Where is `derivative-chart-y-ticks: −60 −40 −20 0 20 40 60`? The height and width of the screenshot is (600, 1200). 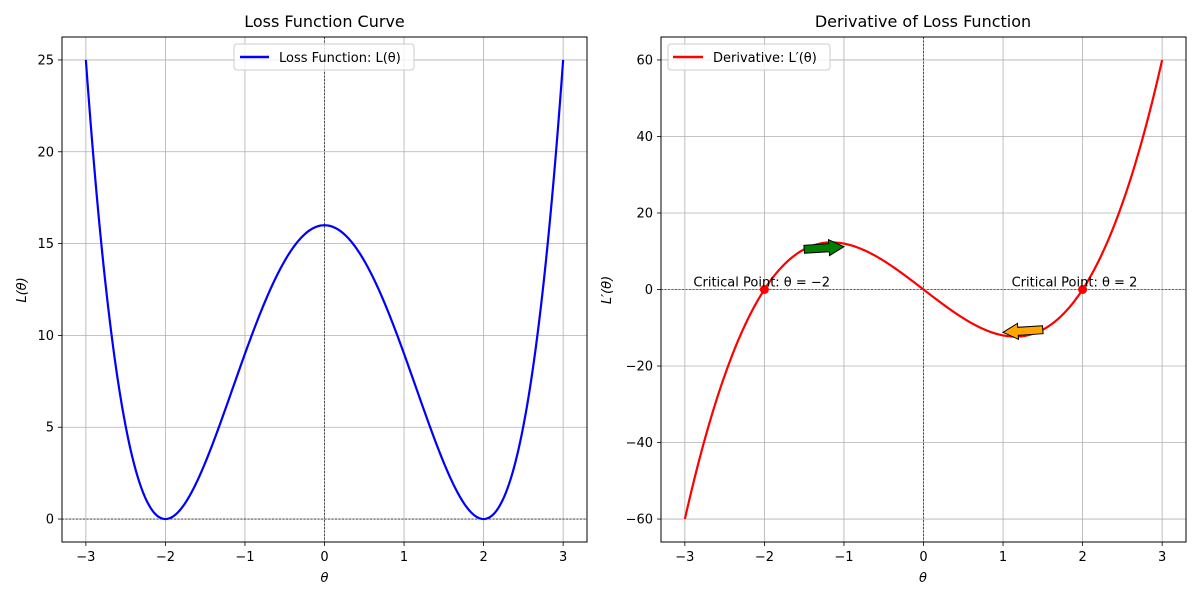 derivative-chart-y-ticks: −60 −40 −20 0 20 40 60 is located at coordinates (643, 290).